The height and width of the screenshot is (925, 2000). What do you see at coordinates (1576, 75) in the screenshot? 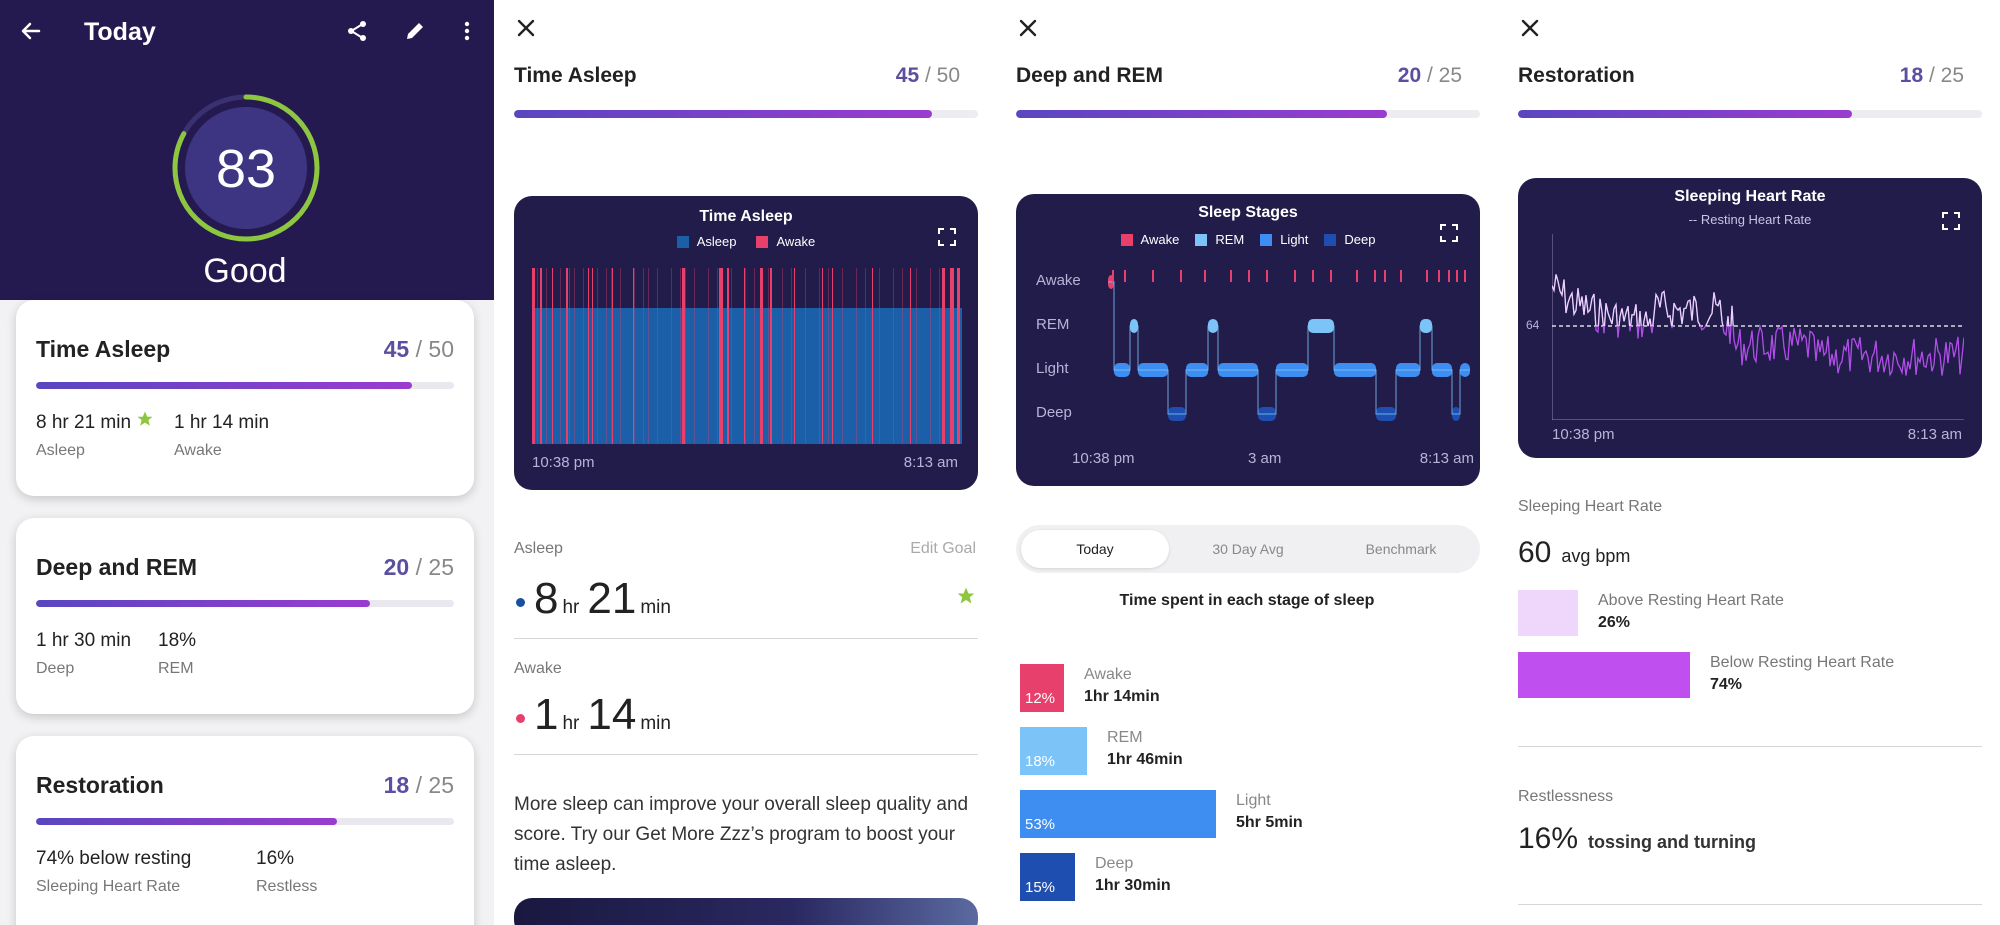
I see `panel-title: Restoration` at bounding box center [1576, 75].